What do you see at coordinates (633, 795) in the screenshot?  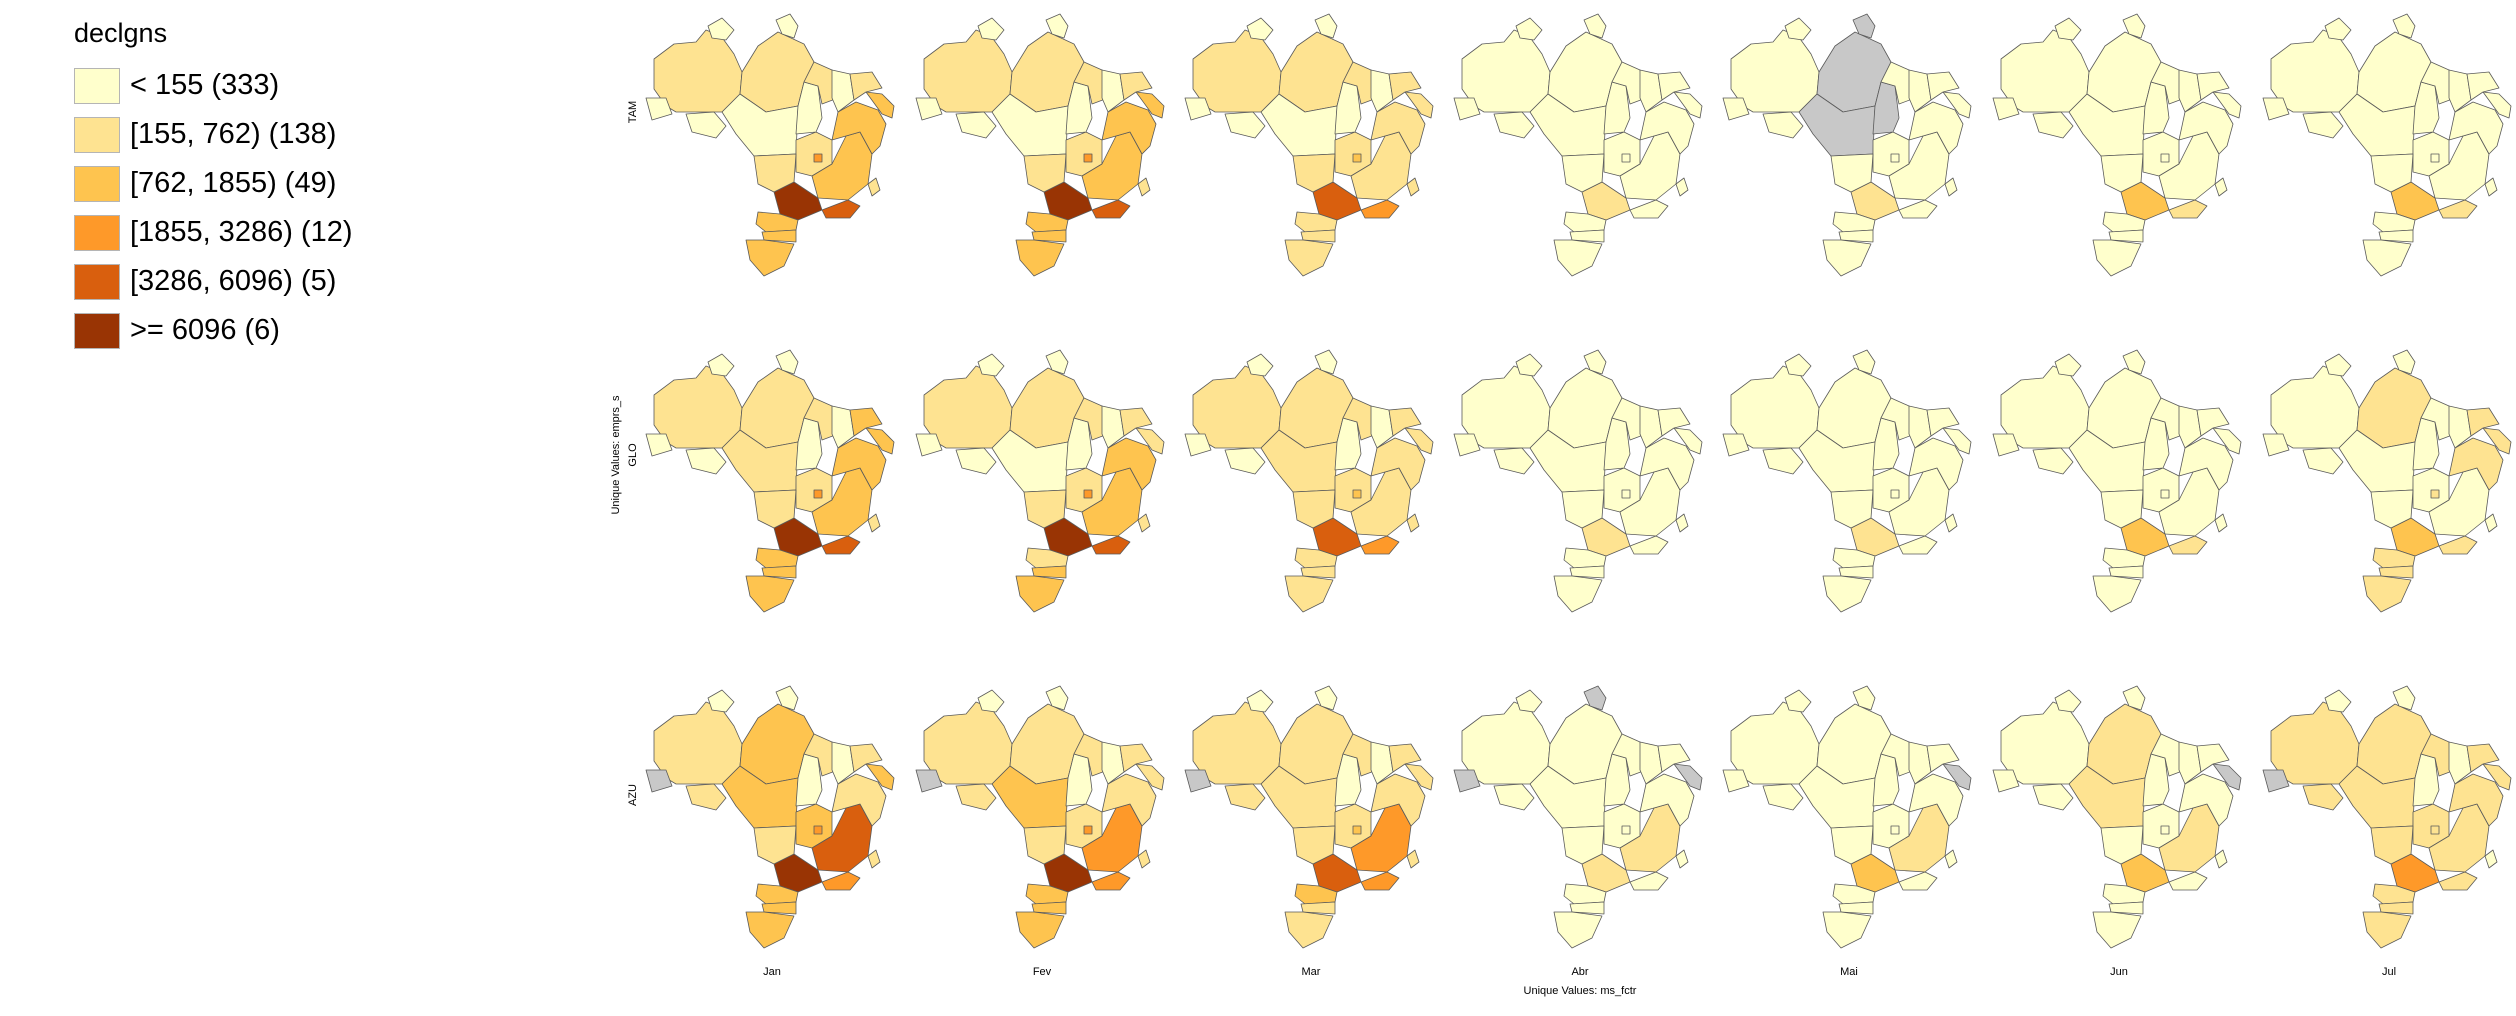 I see `row-label-AZU: AZU` at bounding box center [633, 795].